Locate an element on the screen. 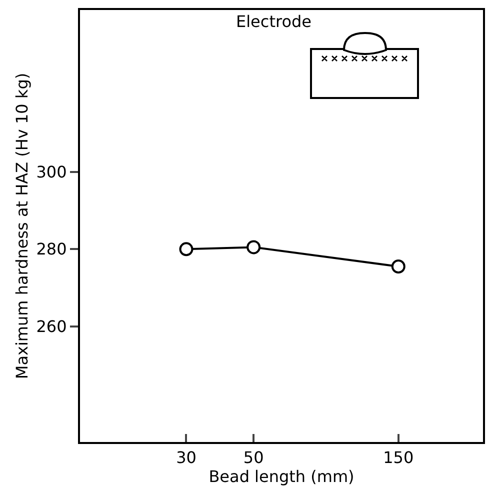  y-tick-label: 300 is located at coordinates (51, 172).